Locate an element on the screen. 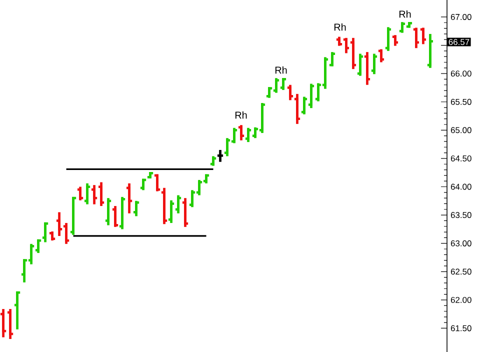 The height and width of the screenshot is (352, 500). y-tick-label: 62.00 is located at coordinates (461, 299).